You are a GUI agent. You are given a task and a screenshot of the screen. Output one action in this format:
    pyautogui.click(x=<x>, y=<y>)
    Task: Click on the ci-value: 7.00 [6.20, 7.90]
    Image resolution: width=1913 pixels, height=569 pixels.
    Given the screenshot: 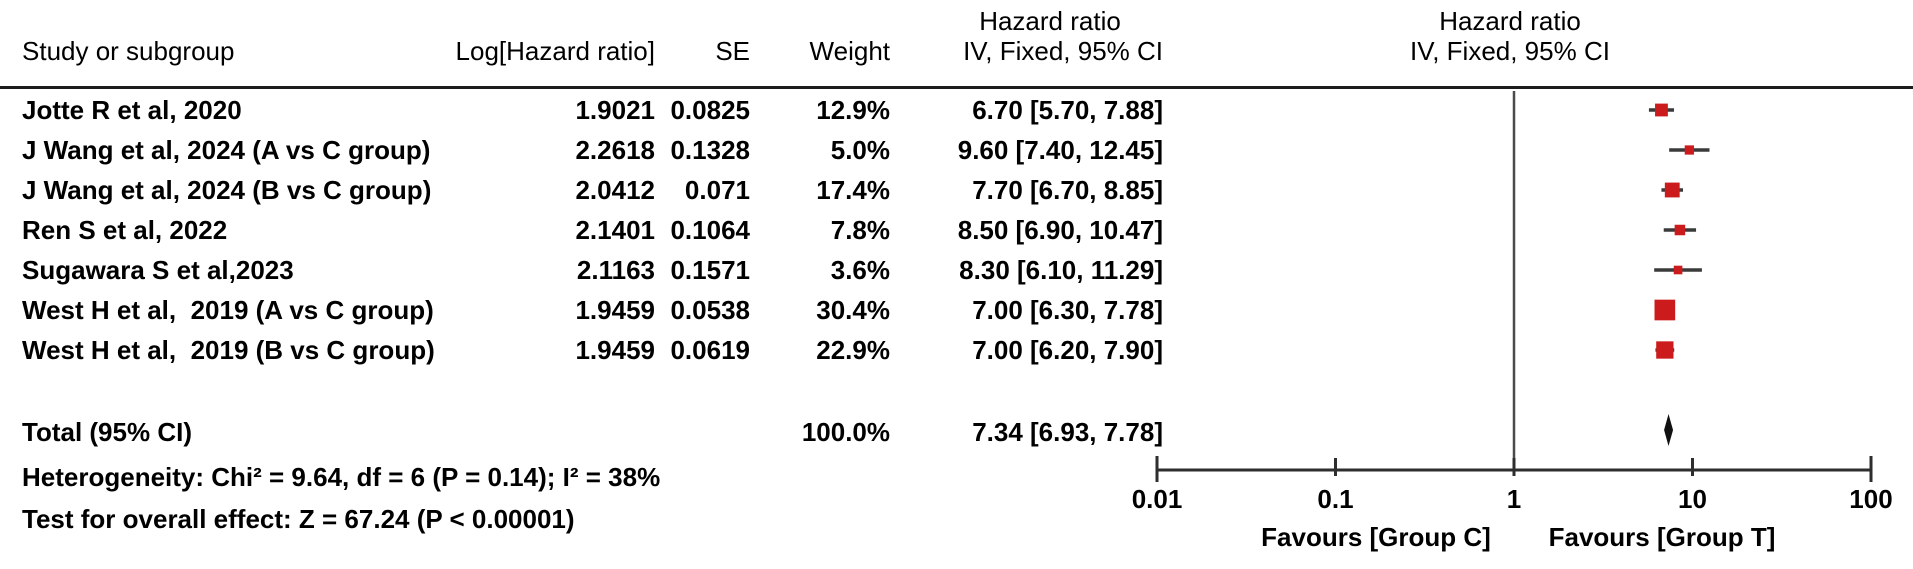 What is the action you would take?
    pyautogui.click(x=1067, y=350)
    